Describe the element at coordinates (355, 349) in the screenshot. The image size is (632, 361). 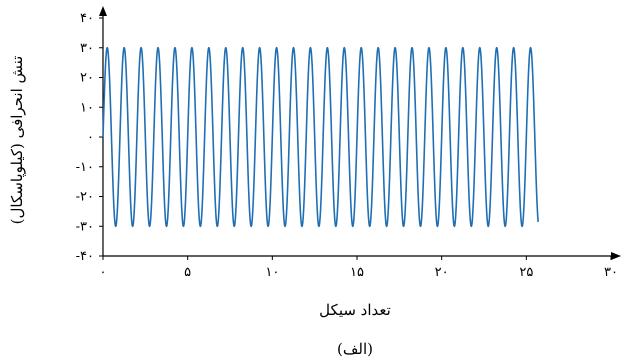
I see `figure-caption: (الف)` at that location.